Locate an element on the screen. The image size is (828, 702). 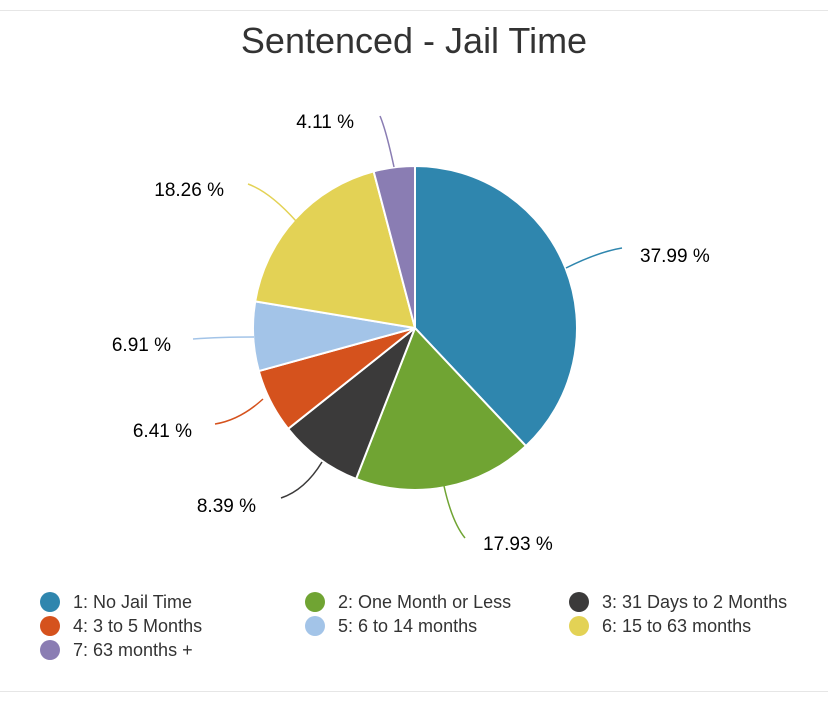
legend-item-2: 2: One Month or Less is located at coordinates (437, 602).